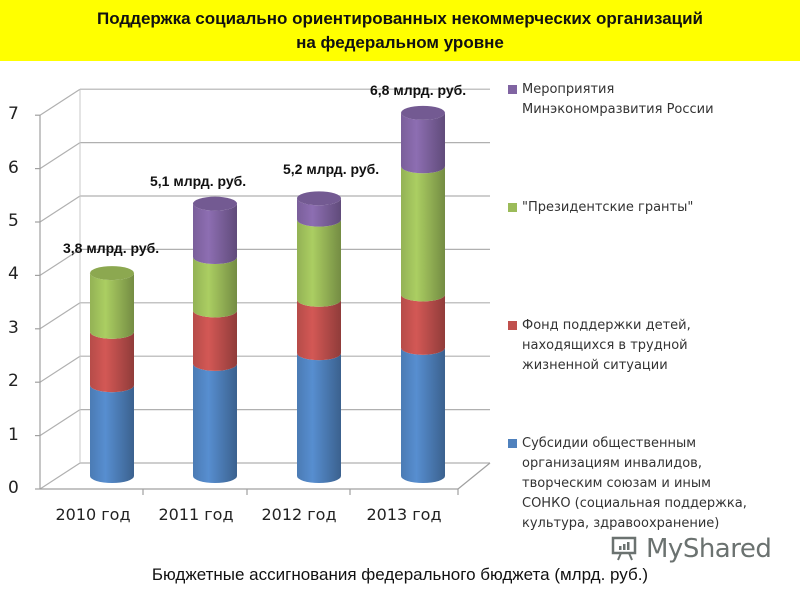  I want to click on bar-2011-год, so click(215, 339).